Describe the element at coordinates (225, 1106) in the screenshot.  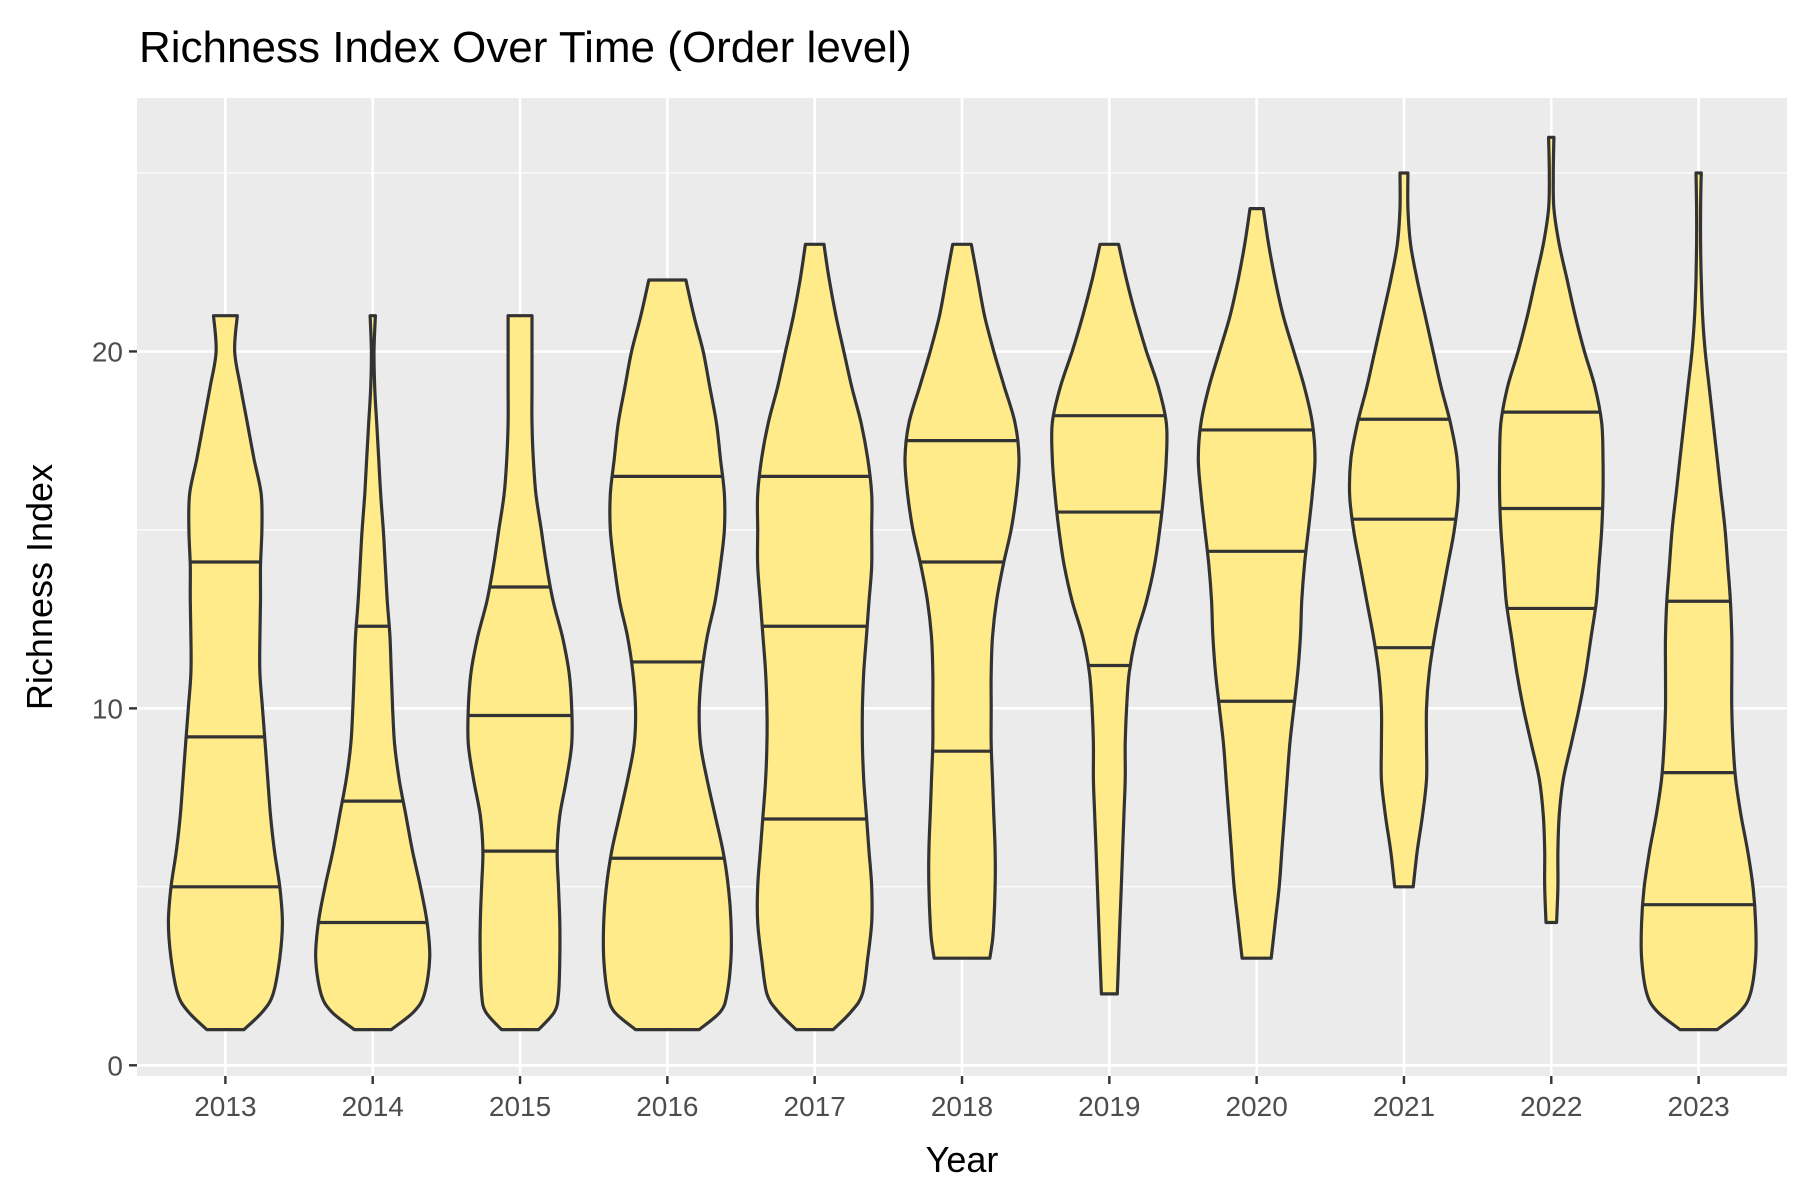
I see `x-tick-label: 2013` at that location.